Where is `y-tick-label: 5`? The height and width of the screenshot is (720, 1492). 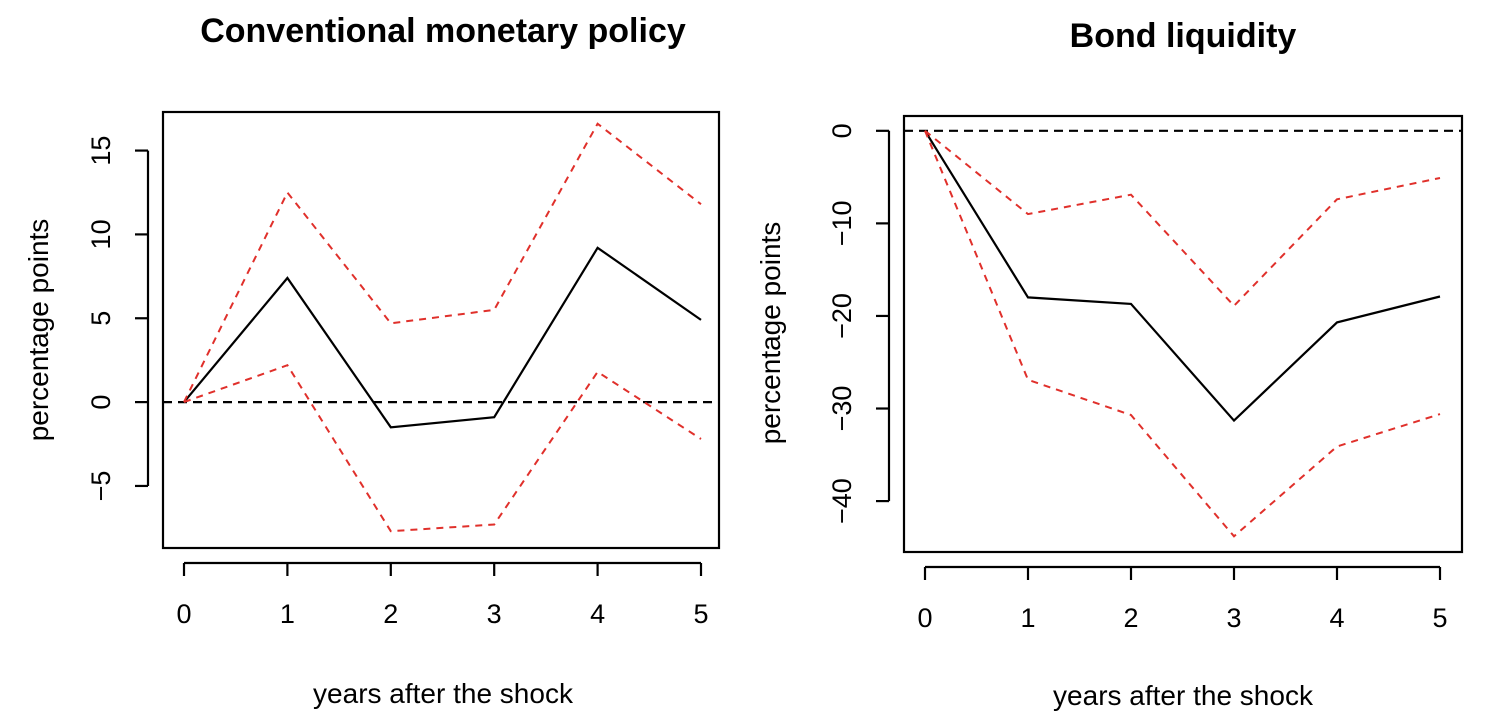
y-tick-label: 5 is located at coordinates (101, 318).